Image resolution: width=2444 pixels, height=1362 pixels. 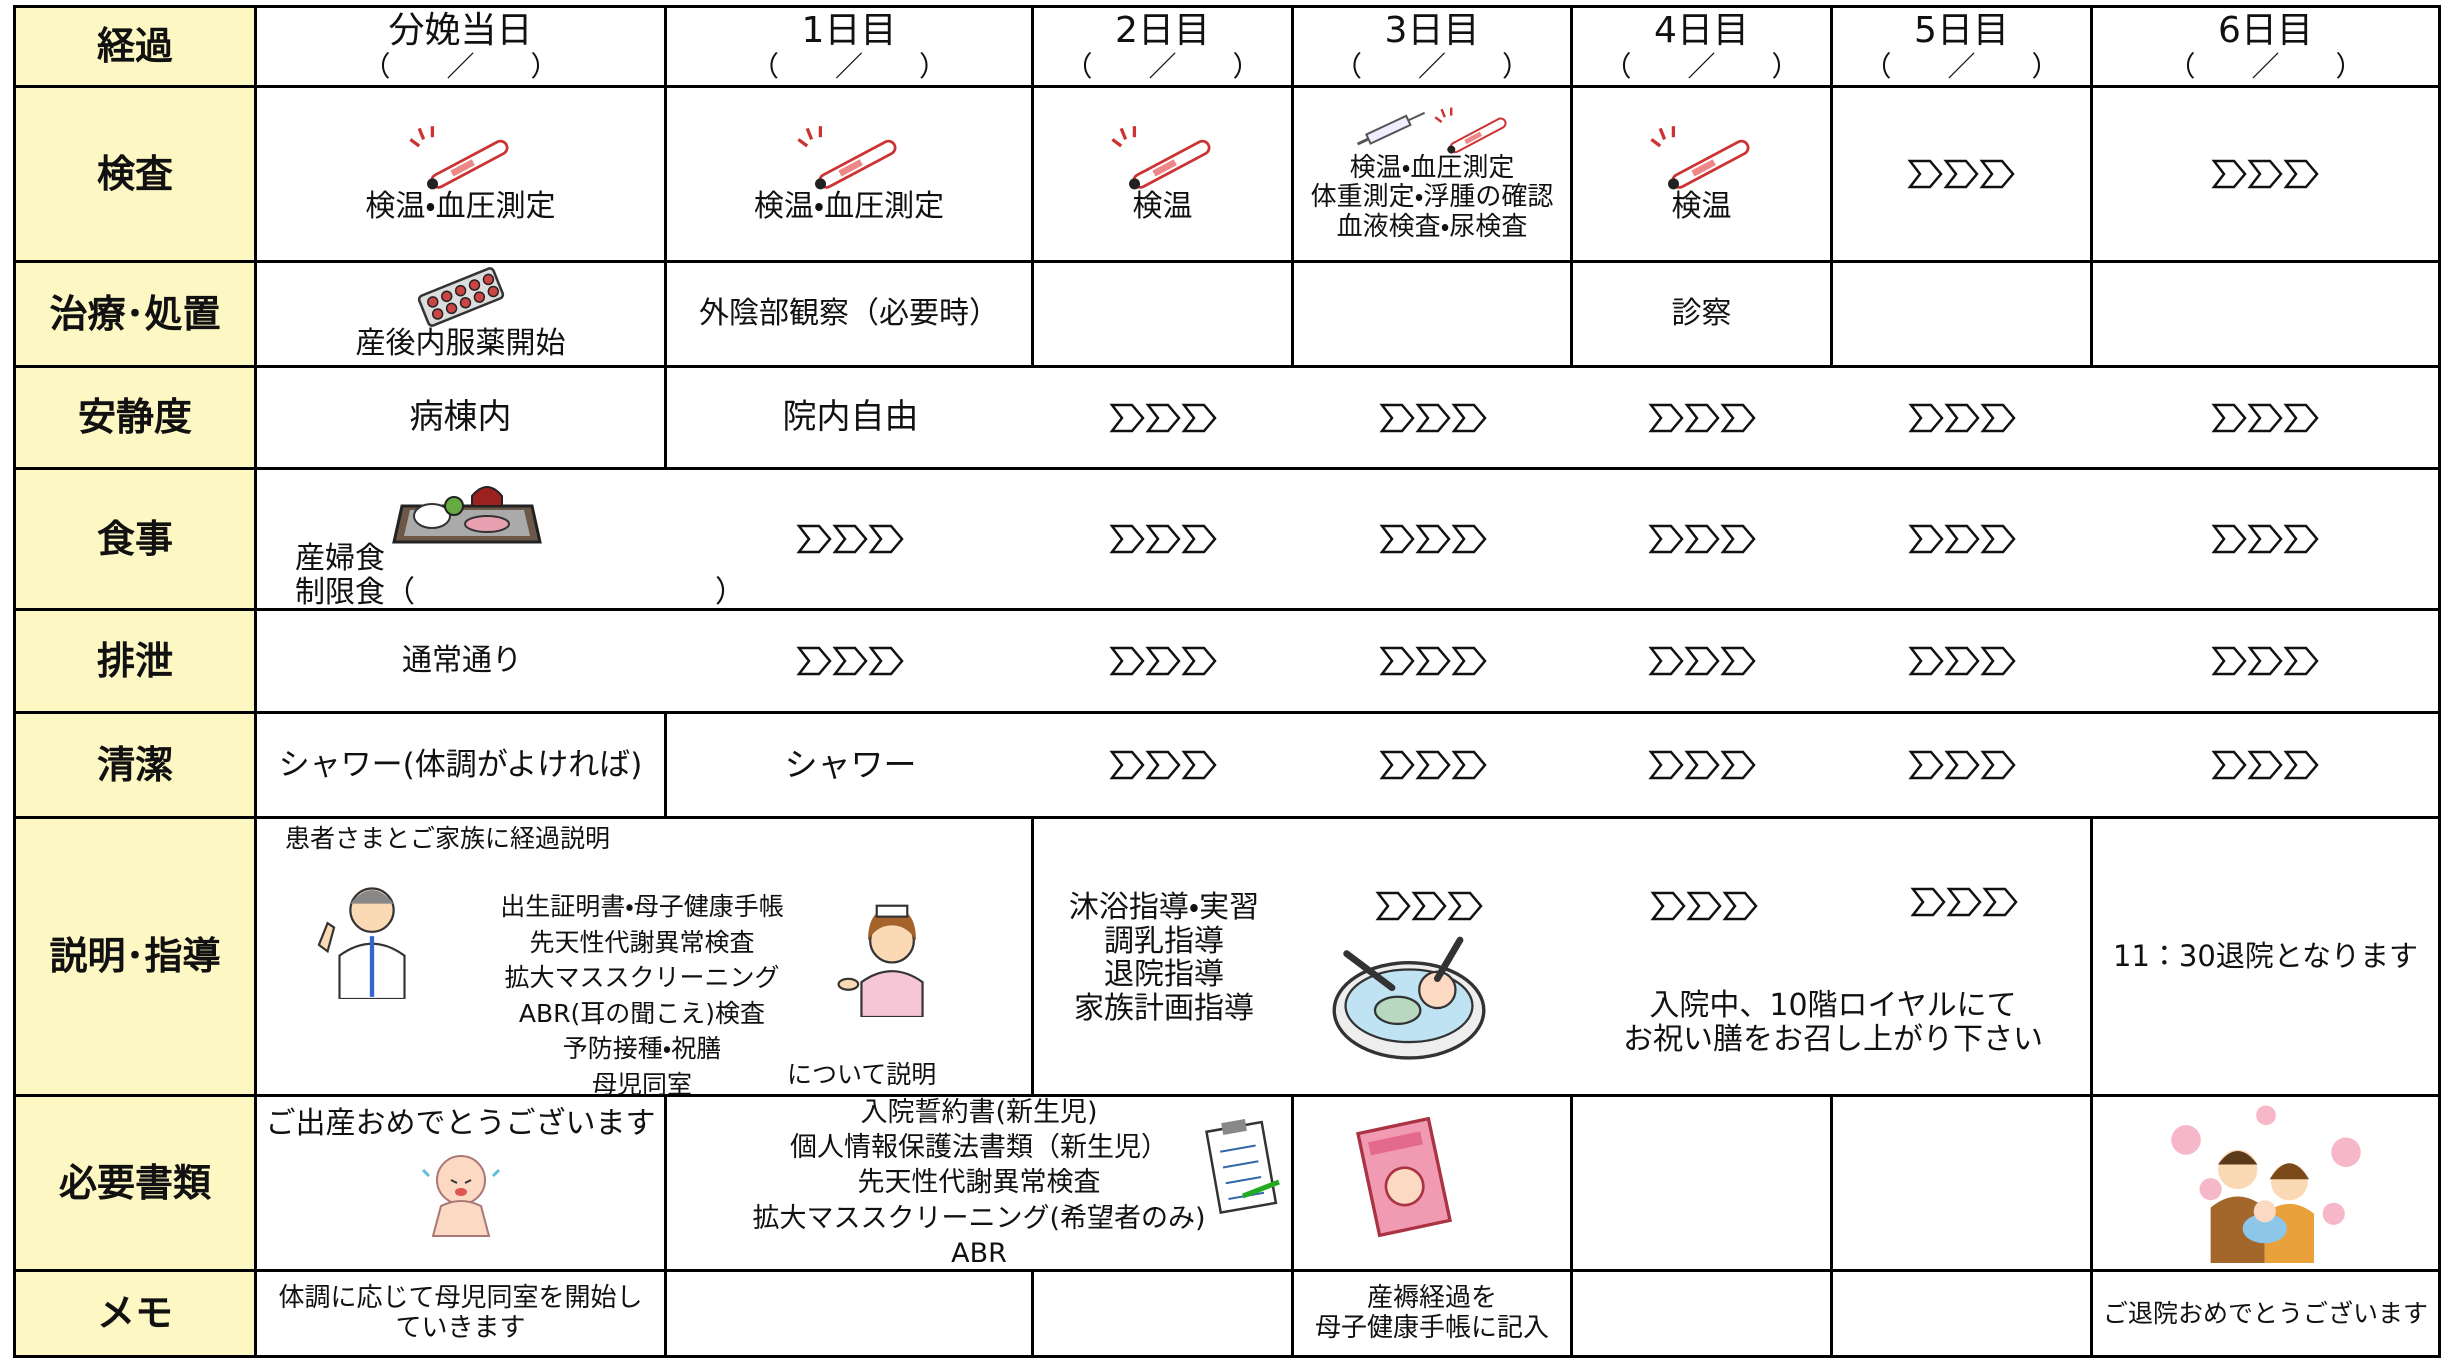 What do you see at coordinates (1164, 1008) in the screenshot?
I see `cell-text: 家族計画指導` at bounding box center [1164, 1008].